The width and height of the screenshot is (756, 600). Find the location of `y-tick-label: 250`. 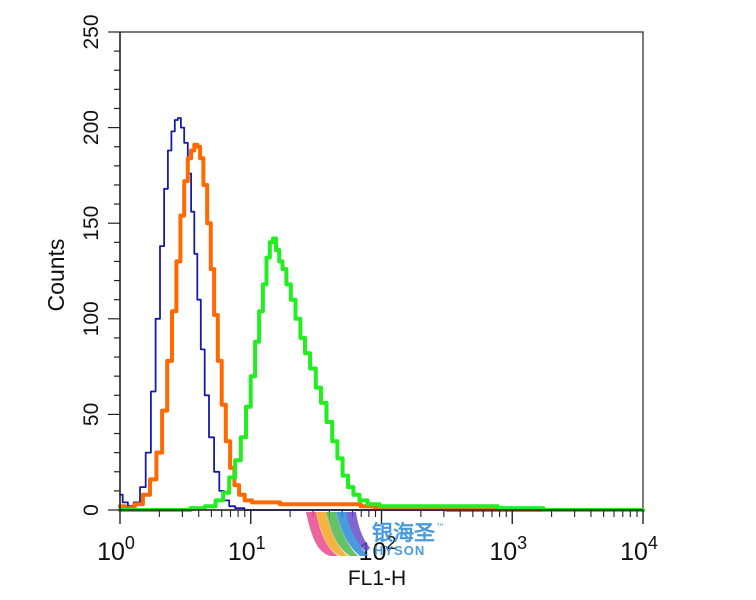

y-tick-label: 250 is located at coordinates (91, 31).